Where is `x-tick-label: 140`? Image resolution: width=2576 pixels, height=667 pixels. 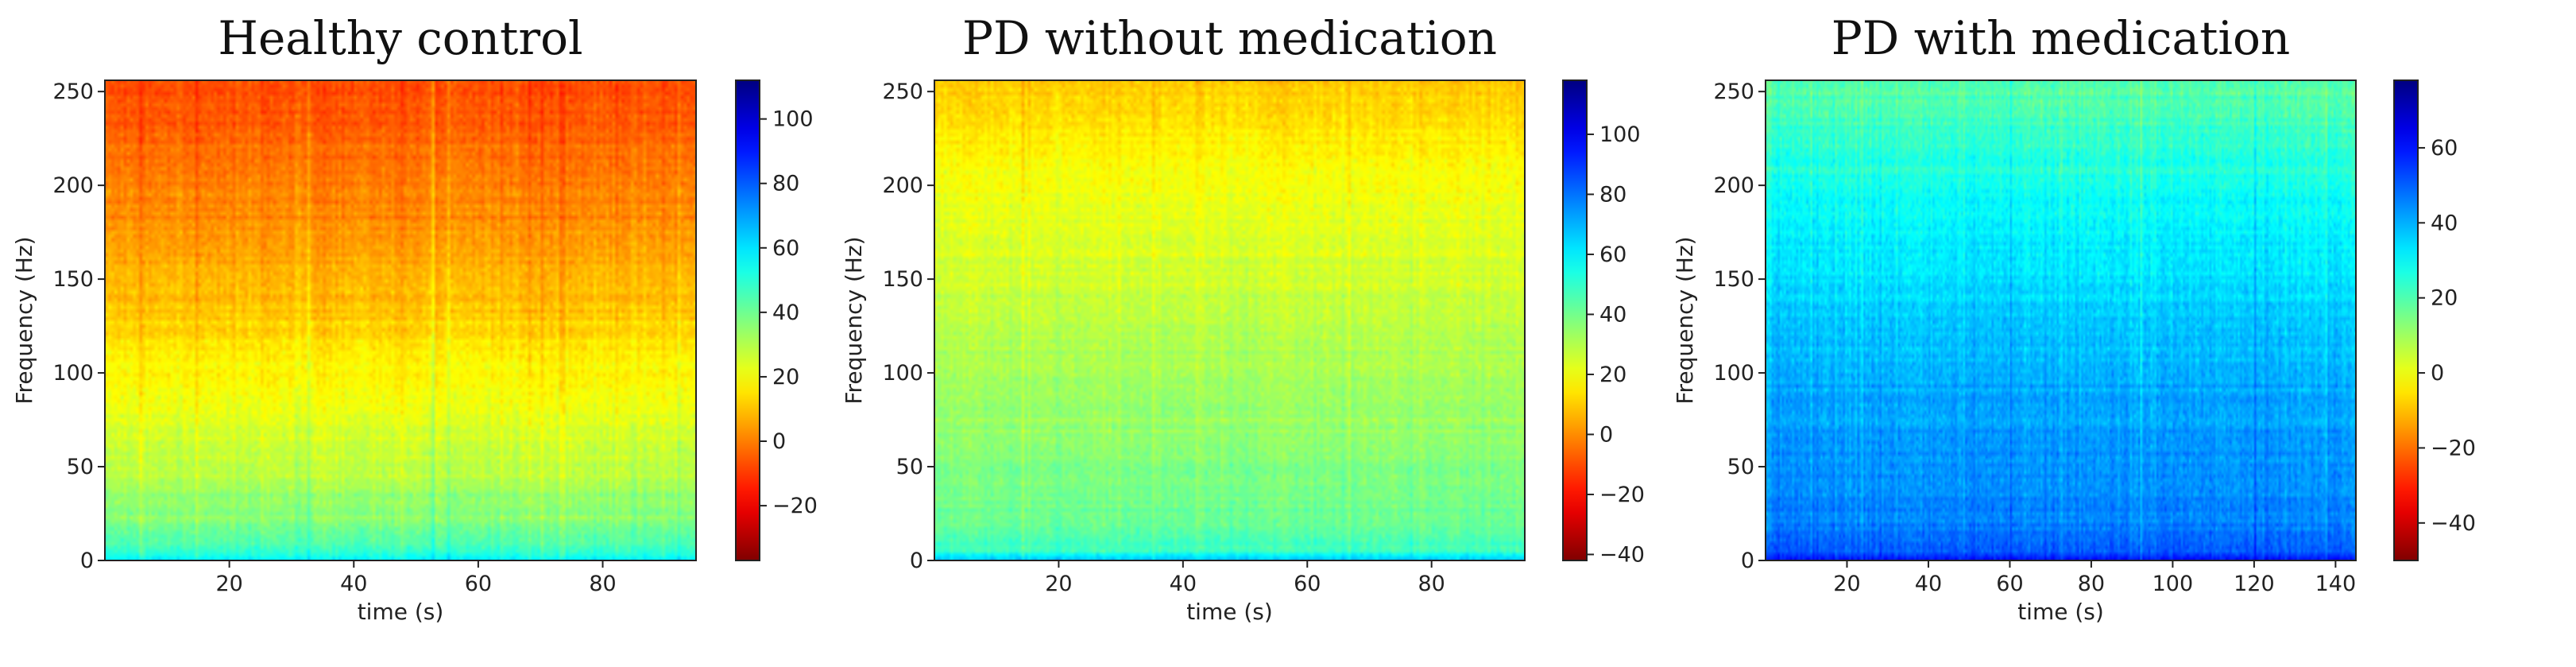 x-tick-label: 140 is located at coordinates (2336, 584).